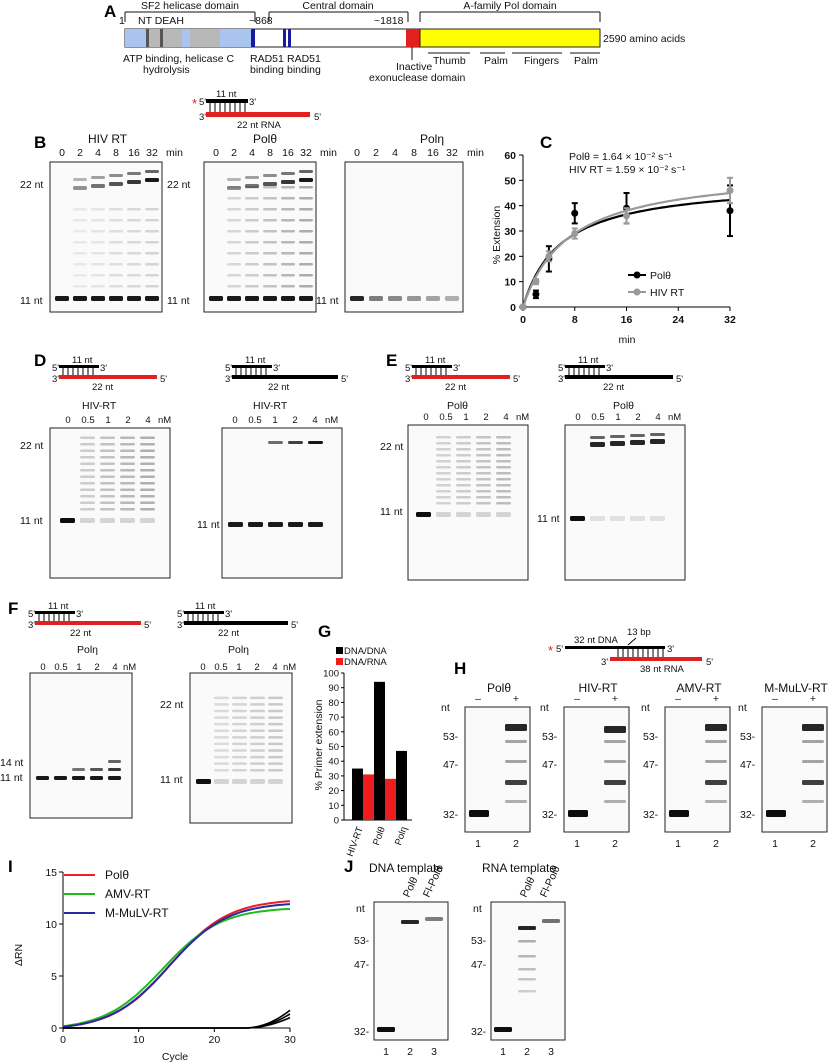 This screenshot has height=1064, width=830. Describe the element at coordinates (238, 667) in the screenshot. I see `conc-label: 1` at that location.